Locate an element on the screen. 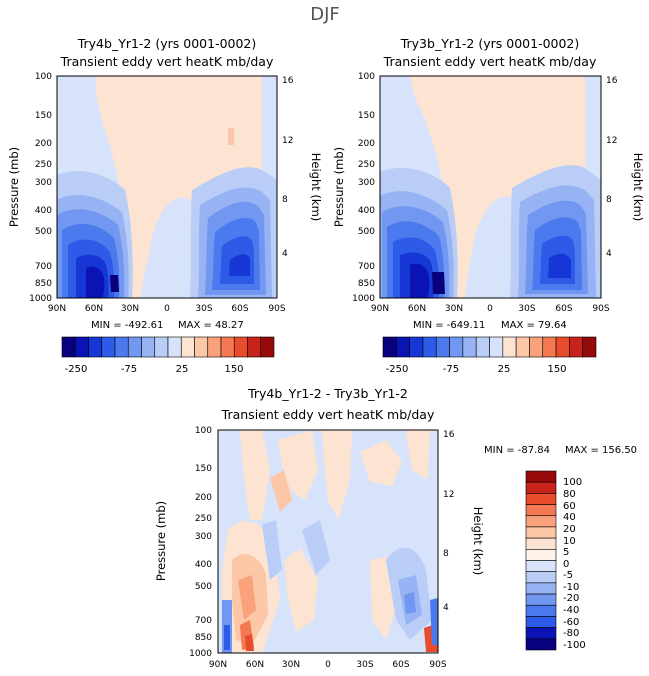 This screenshot has height=676, width=649. panel-diff-neg-patch is located at coordinates (272, 550).